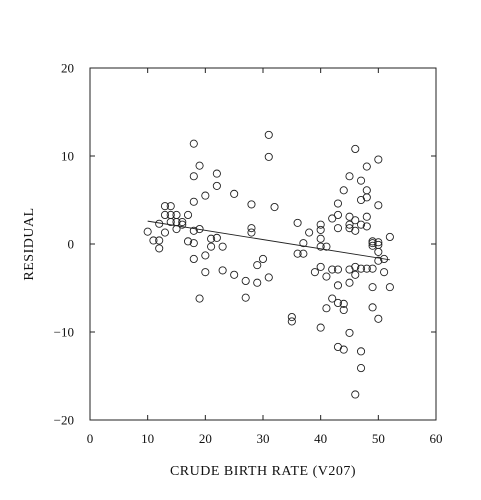  Describe the element at coordinates (268, 240) in the screenshot. I see `regression-trend-line` at that location.